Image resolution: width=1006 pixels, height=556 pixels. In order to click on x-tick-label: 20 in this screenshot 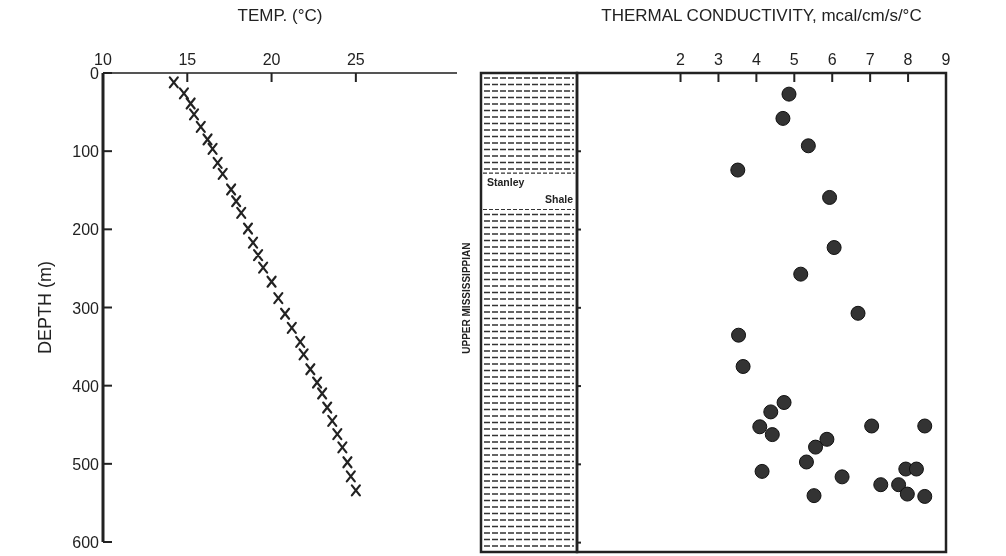, I will do `click(271, 59)`.